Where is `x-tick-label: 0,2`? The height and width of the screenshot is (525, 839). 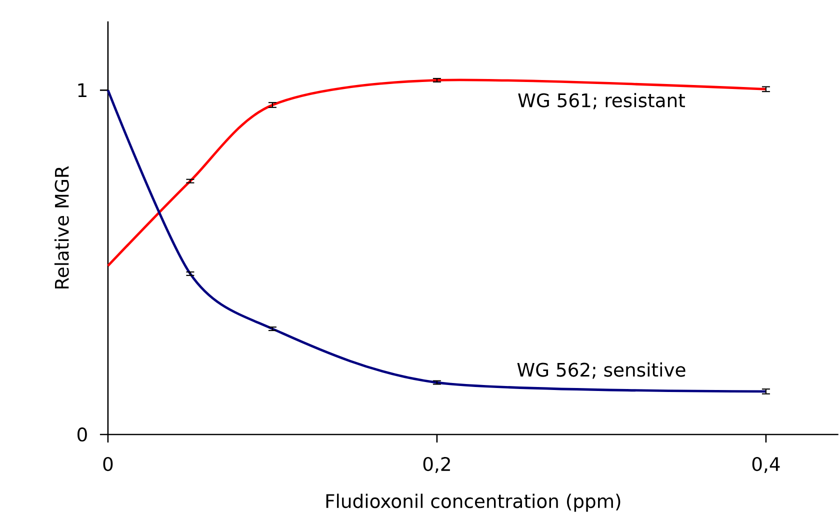 x-tick-label: 0,2 is located at coordinates (436, 464).